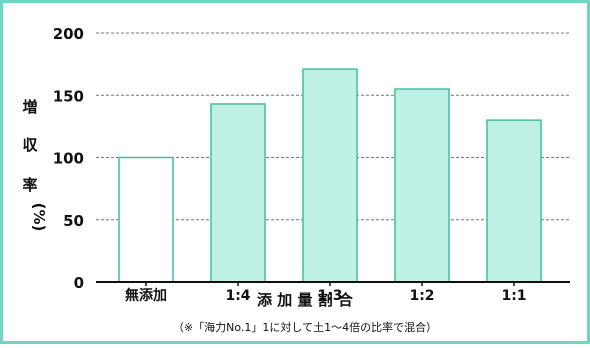 Image resolution: width=590 pixels, height=348 pixels. What do you see at coordinates (68, 34) in the screenshot?
I see `y-tick-label: 200` at bounding box center [68, 34].